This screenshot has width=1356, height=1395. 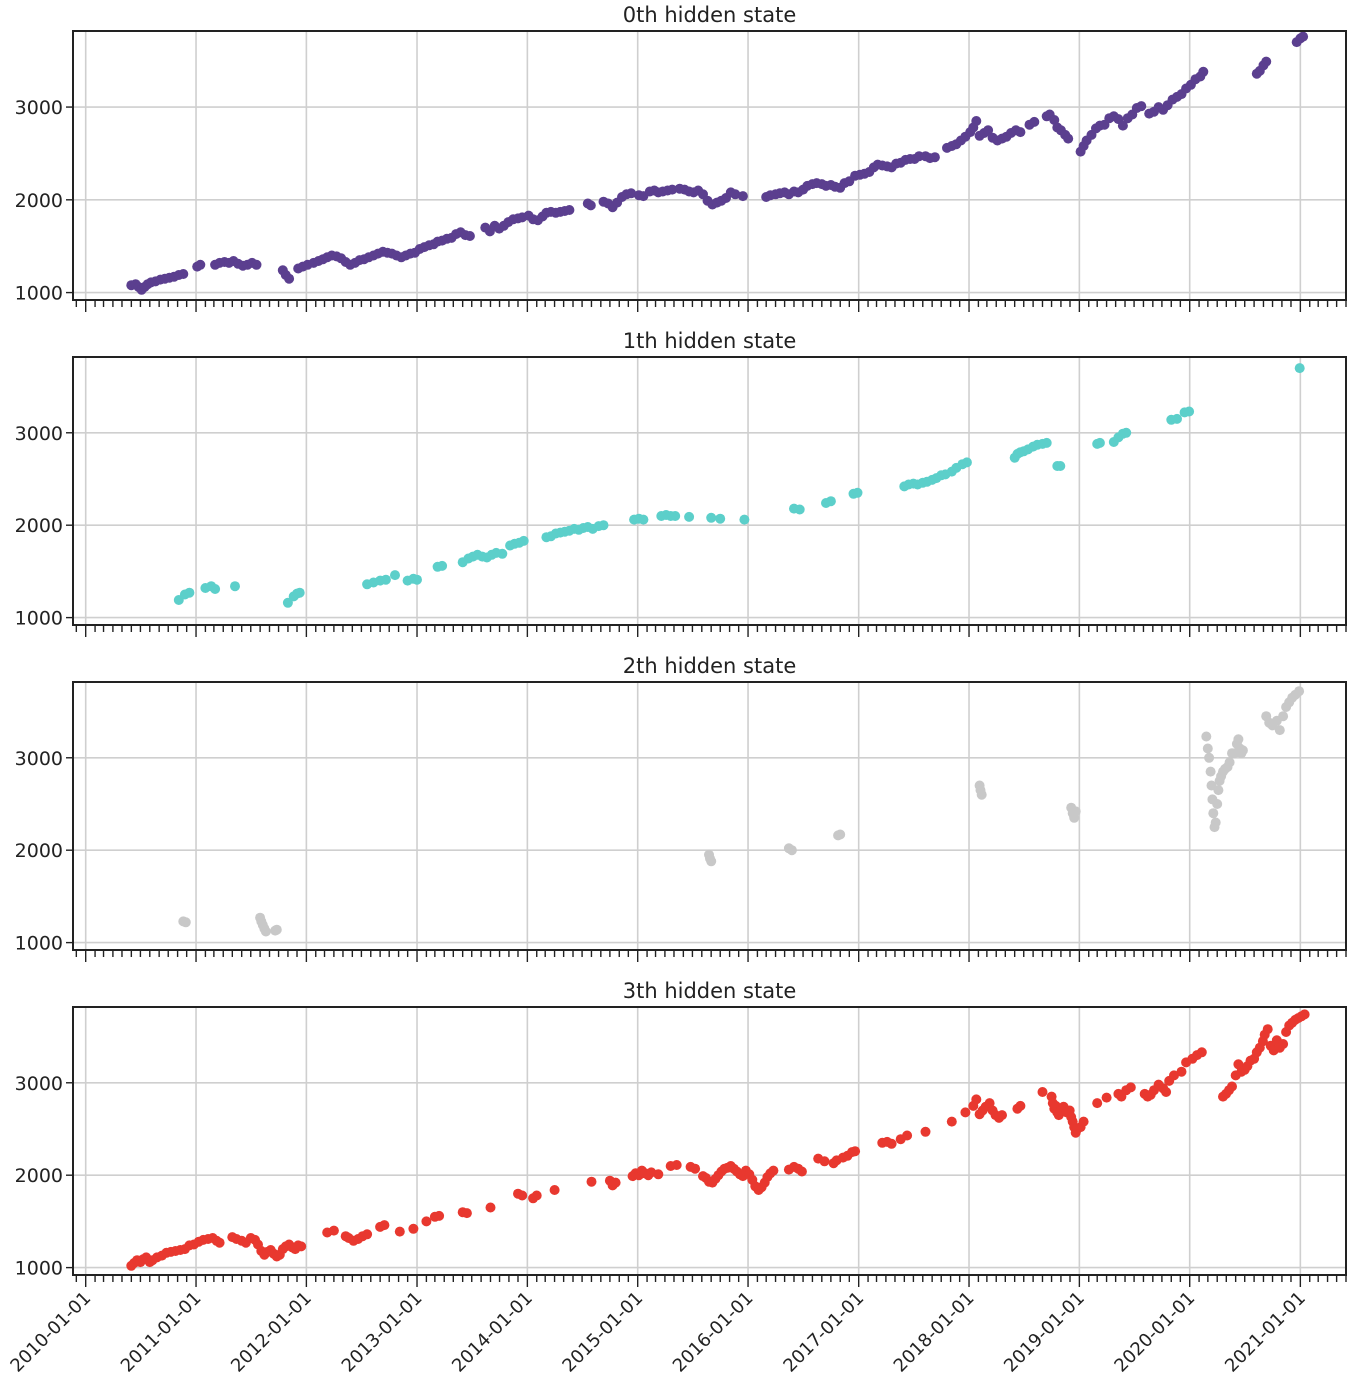 What do you see at coordinates (602, 1332) in the screenshot?
I see `x-tick-label: 2015-01-01` at bounding box center [602, 1332].